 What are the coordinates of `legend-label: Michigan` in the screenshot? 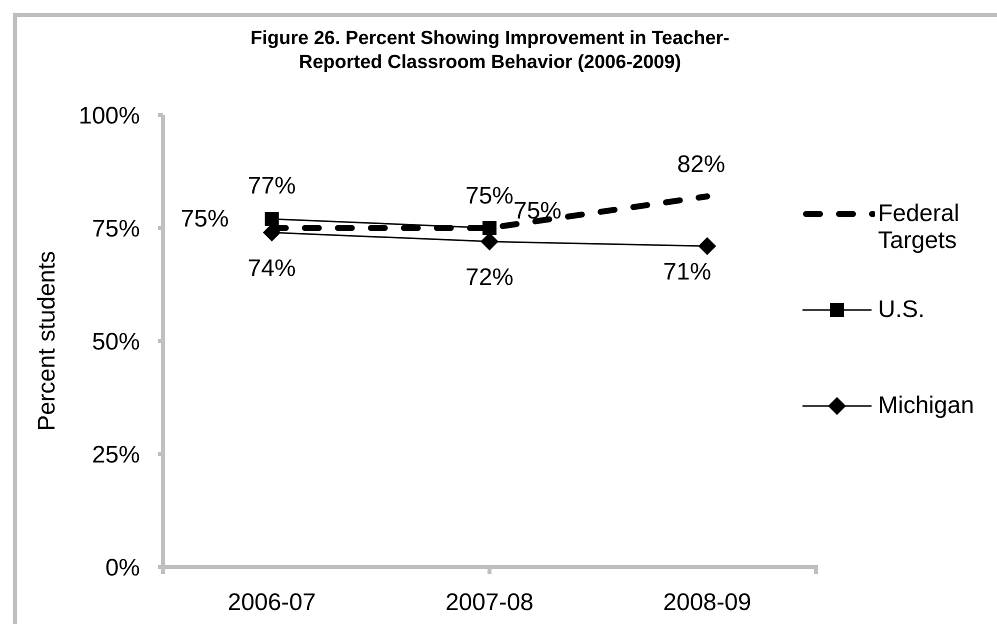 It's located at (927, 405).